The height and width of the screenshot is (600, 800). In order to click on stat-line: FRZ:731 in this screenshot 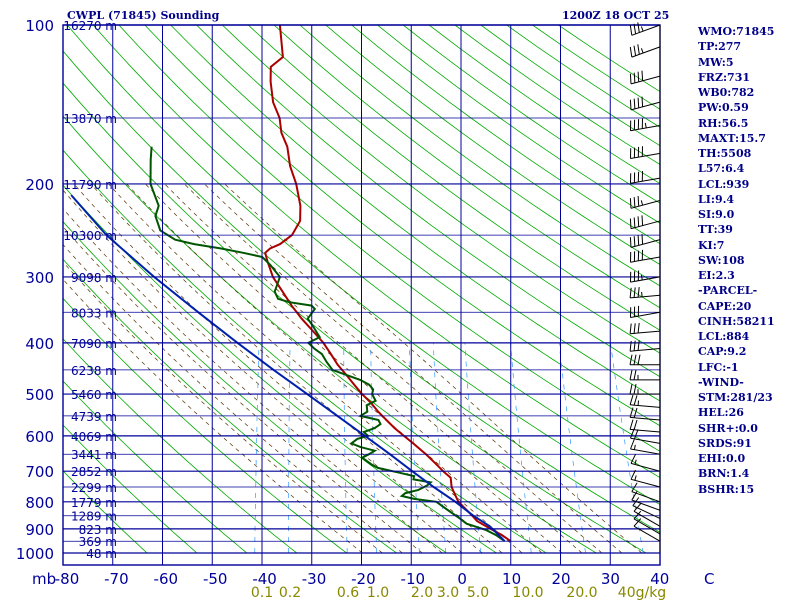, I will do `click(724, 77)`.